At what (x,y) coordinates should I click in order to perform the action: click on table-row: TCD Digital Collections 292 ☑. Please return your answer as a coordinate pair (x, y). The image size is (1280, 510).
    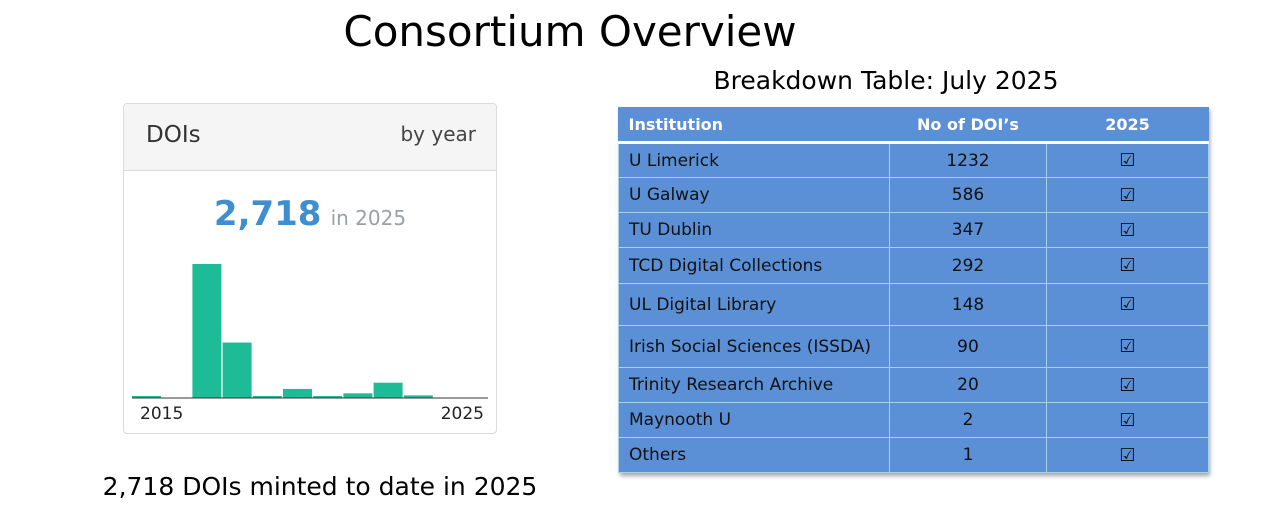
    Looking at the image, I should click on (913, 265).